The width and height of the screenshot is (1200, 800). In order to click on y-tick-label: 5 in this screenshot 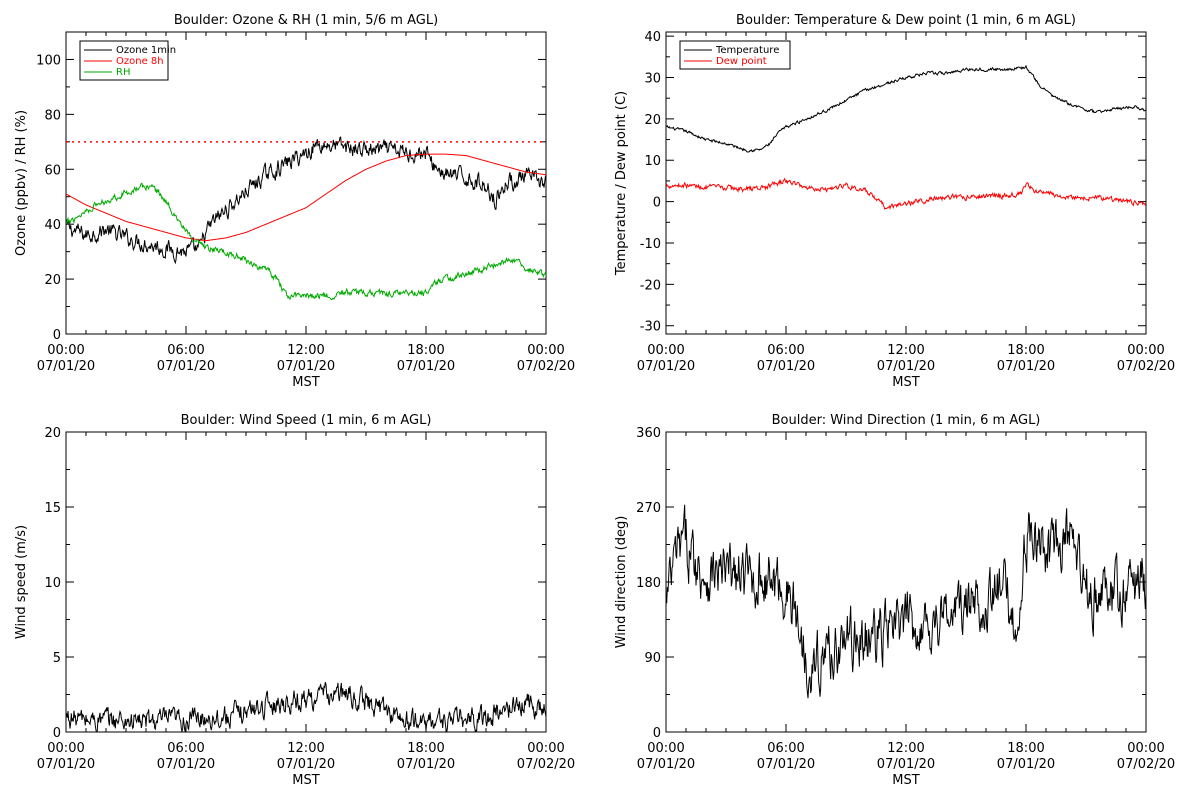, I will do `click(57, 658)`.